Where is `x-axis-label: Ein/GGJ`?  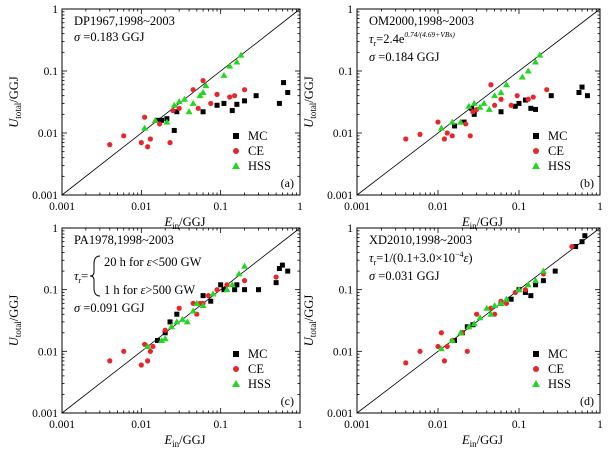
x-axis-label: Ein/GGJ is located at coordinates (482, 223).